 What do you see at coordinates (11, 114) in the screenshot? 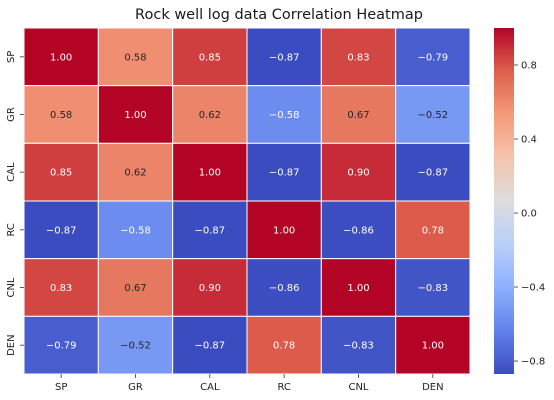
I see `y-tick-label: GR` at bounding box center [11, 114].